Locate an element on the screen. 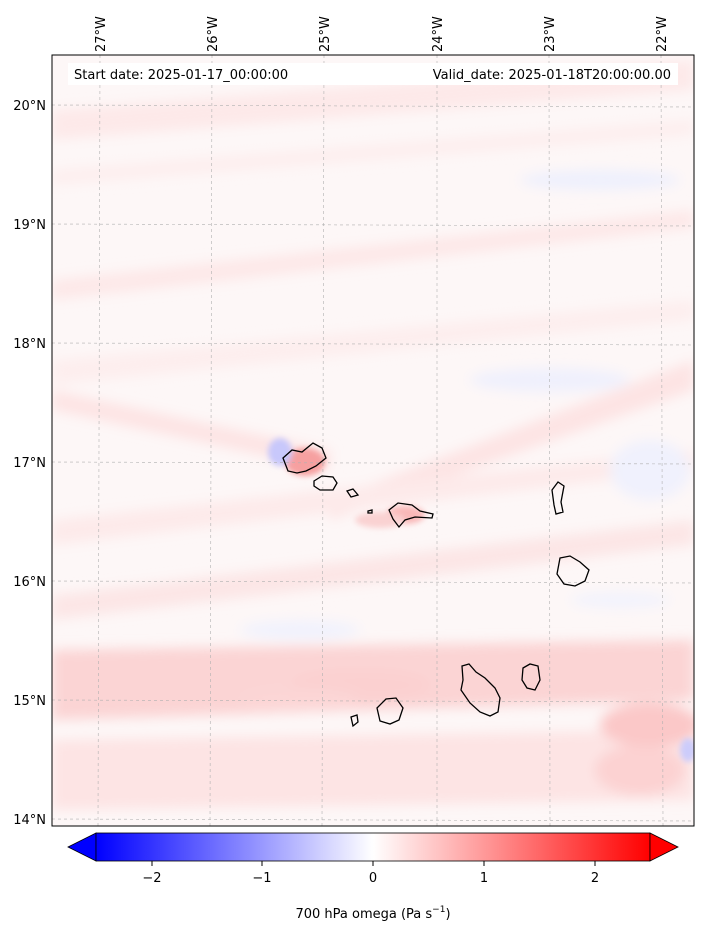  island-sao-nicolau is located at coordinates (411, 515).